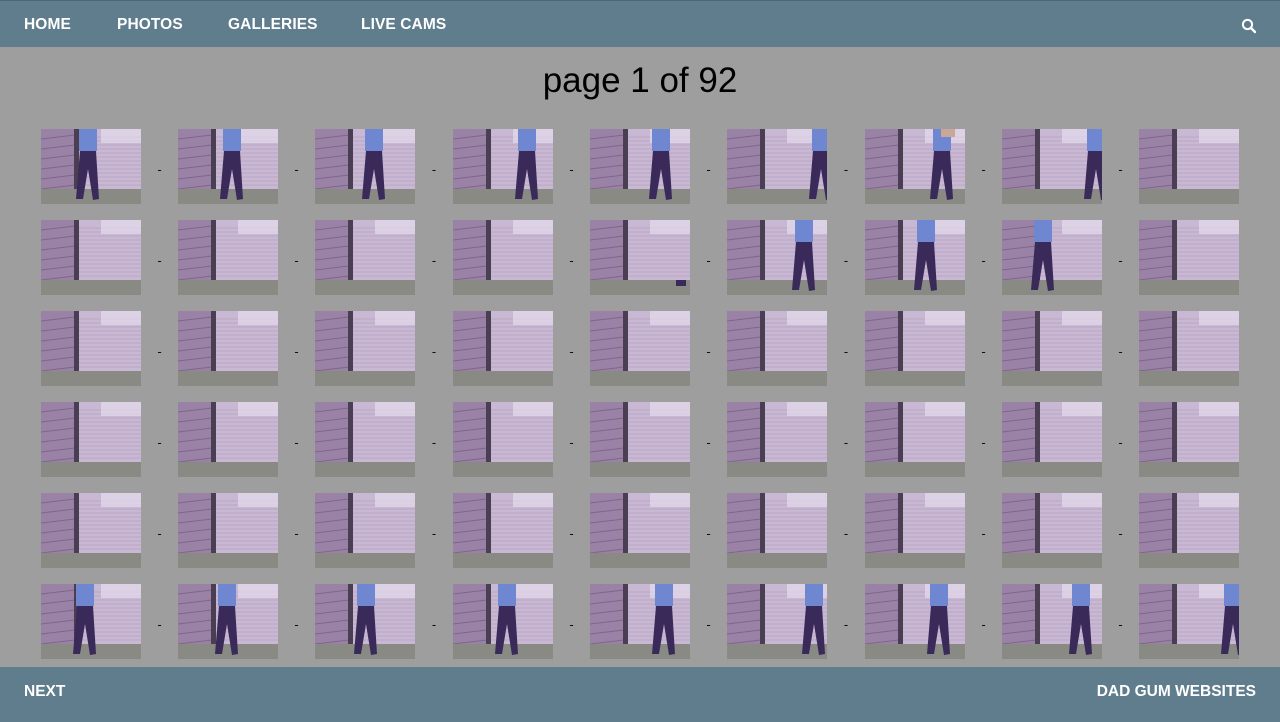 The image size is (1280, 722). Describe the element at coordinates (273, 24) in the screenshot. I see `nav-galleries: GALLERIES` at that location.